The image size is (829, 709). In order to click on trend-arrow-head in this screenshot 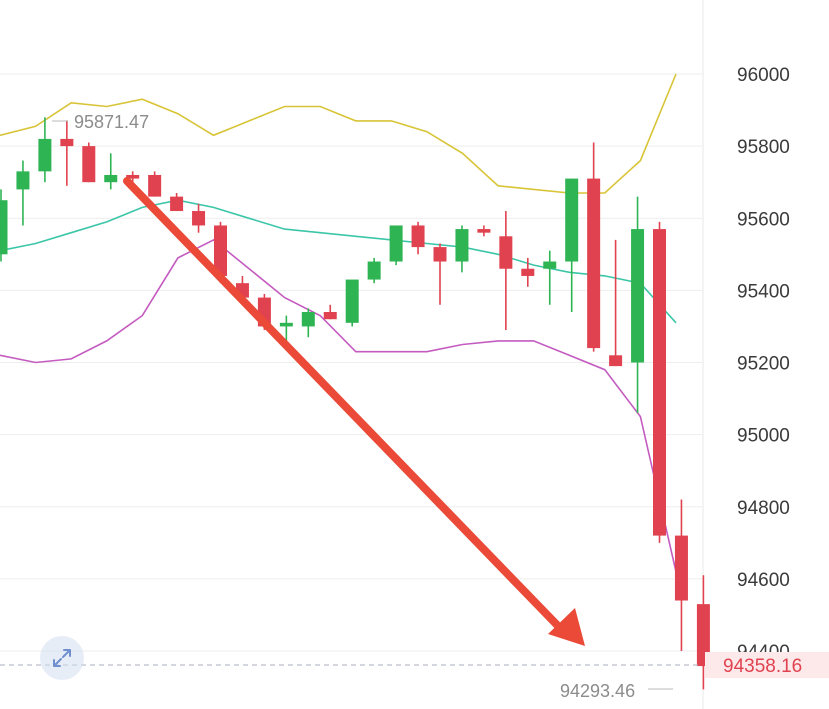, I will do `click(566, 627)`.